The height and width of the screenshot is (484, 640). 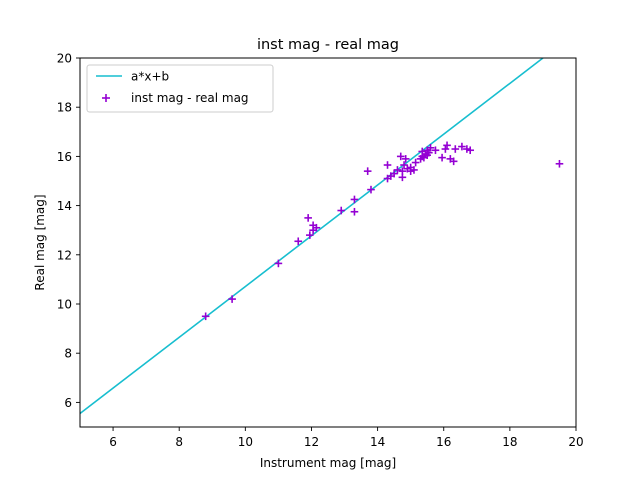 I want to click on x-tick-label: 18, so click(x=509, y=442).